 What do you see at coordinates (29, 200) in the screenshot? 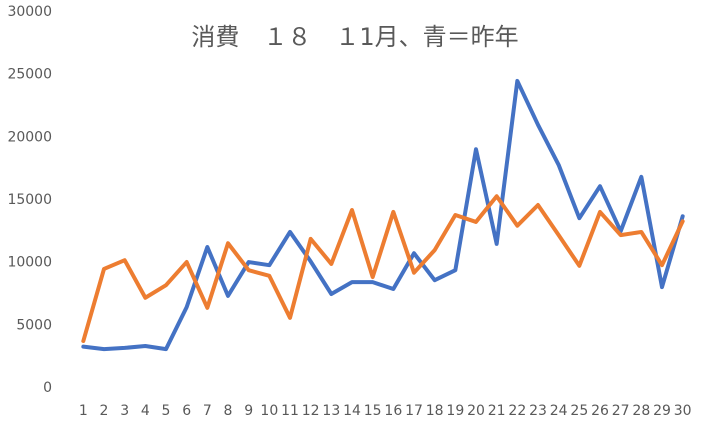
I see `y-tick-label: 15000` at bounding box center [29, 200].